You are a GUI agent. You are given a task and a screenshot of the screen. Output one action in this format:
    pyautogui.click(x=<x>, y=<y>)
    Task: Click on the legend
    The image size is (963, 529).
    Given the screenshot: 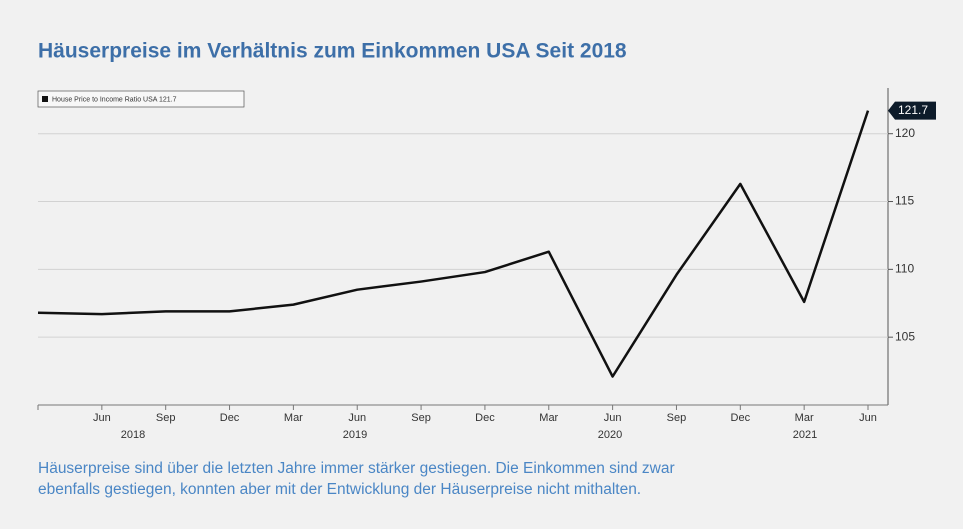 What is the action you would take?
    pyautogui.click(x=141, y=99)
    